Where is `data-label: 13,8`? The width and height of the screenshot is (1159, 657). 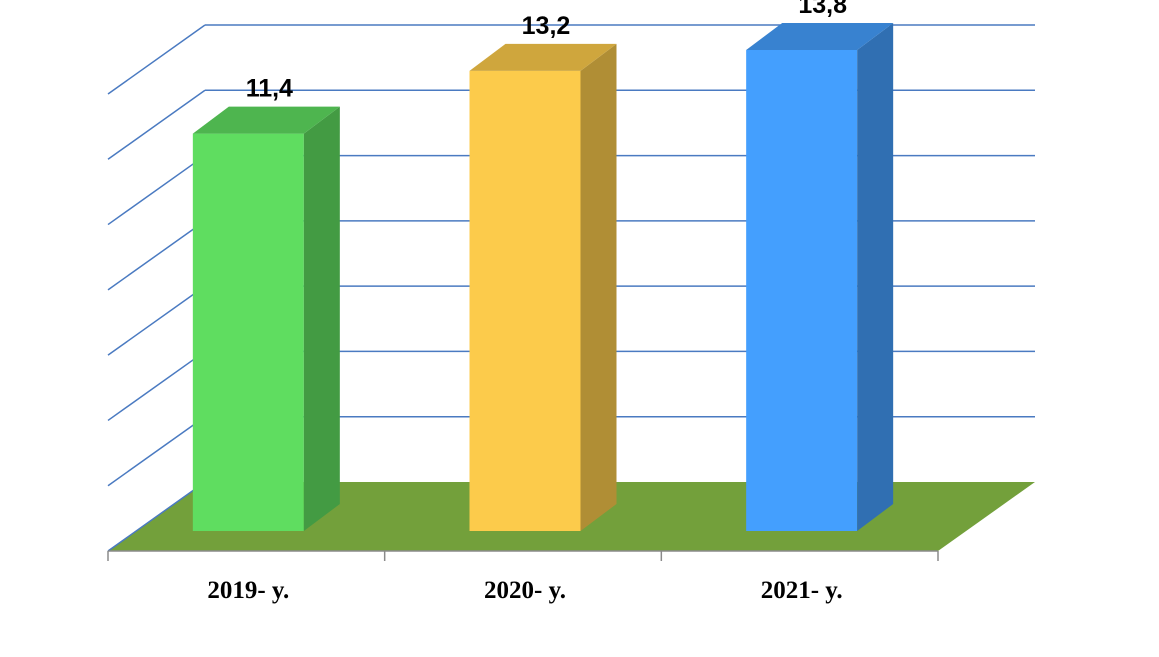
data-label: 13,8 is located at coordinates (822, 9).